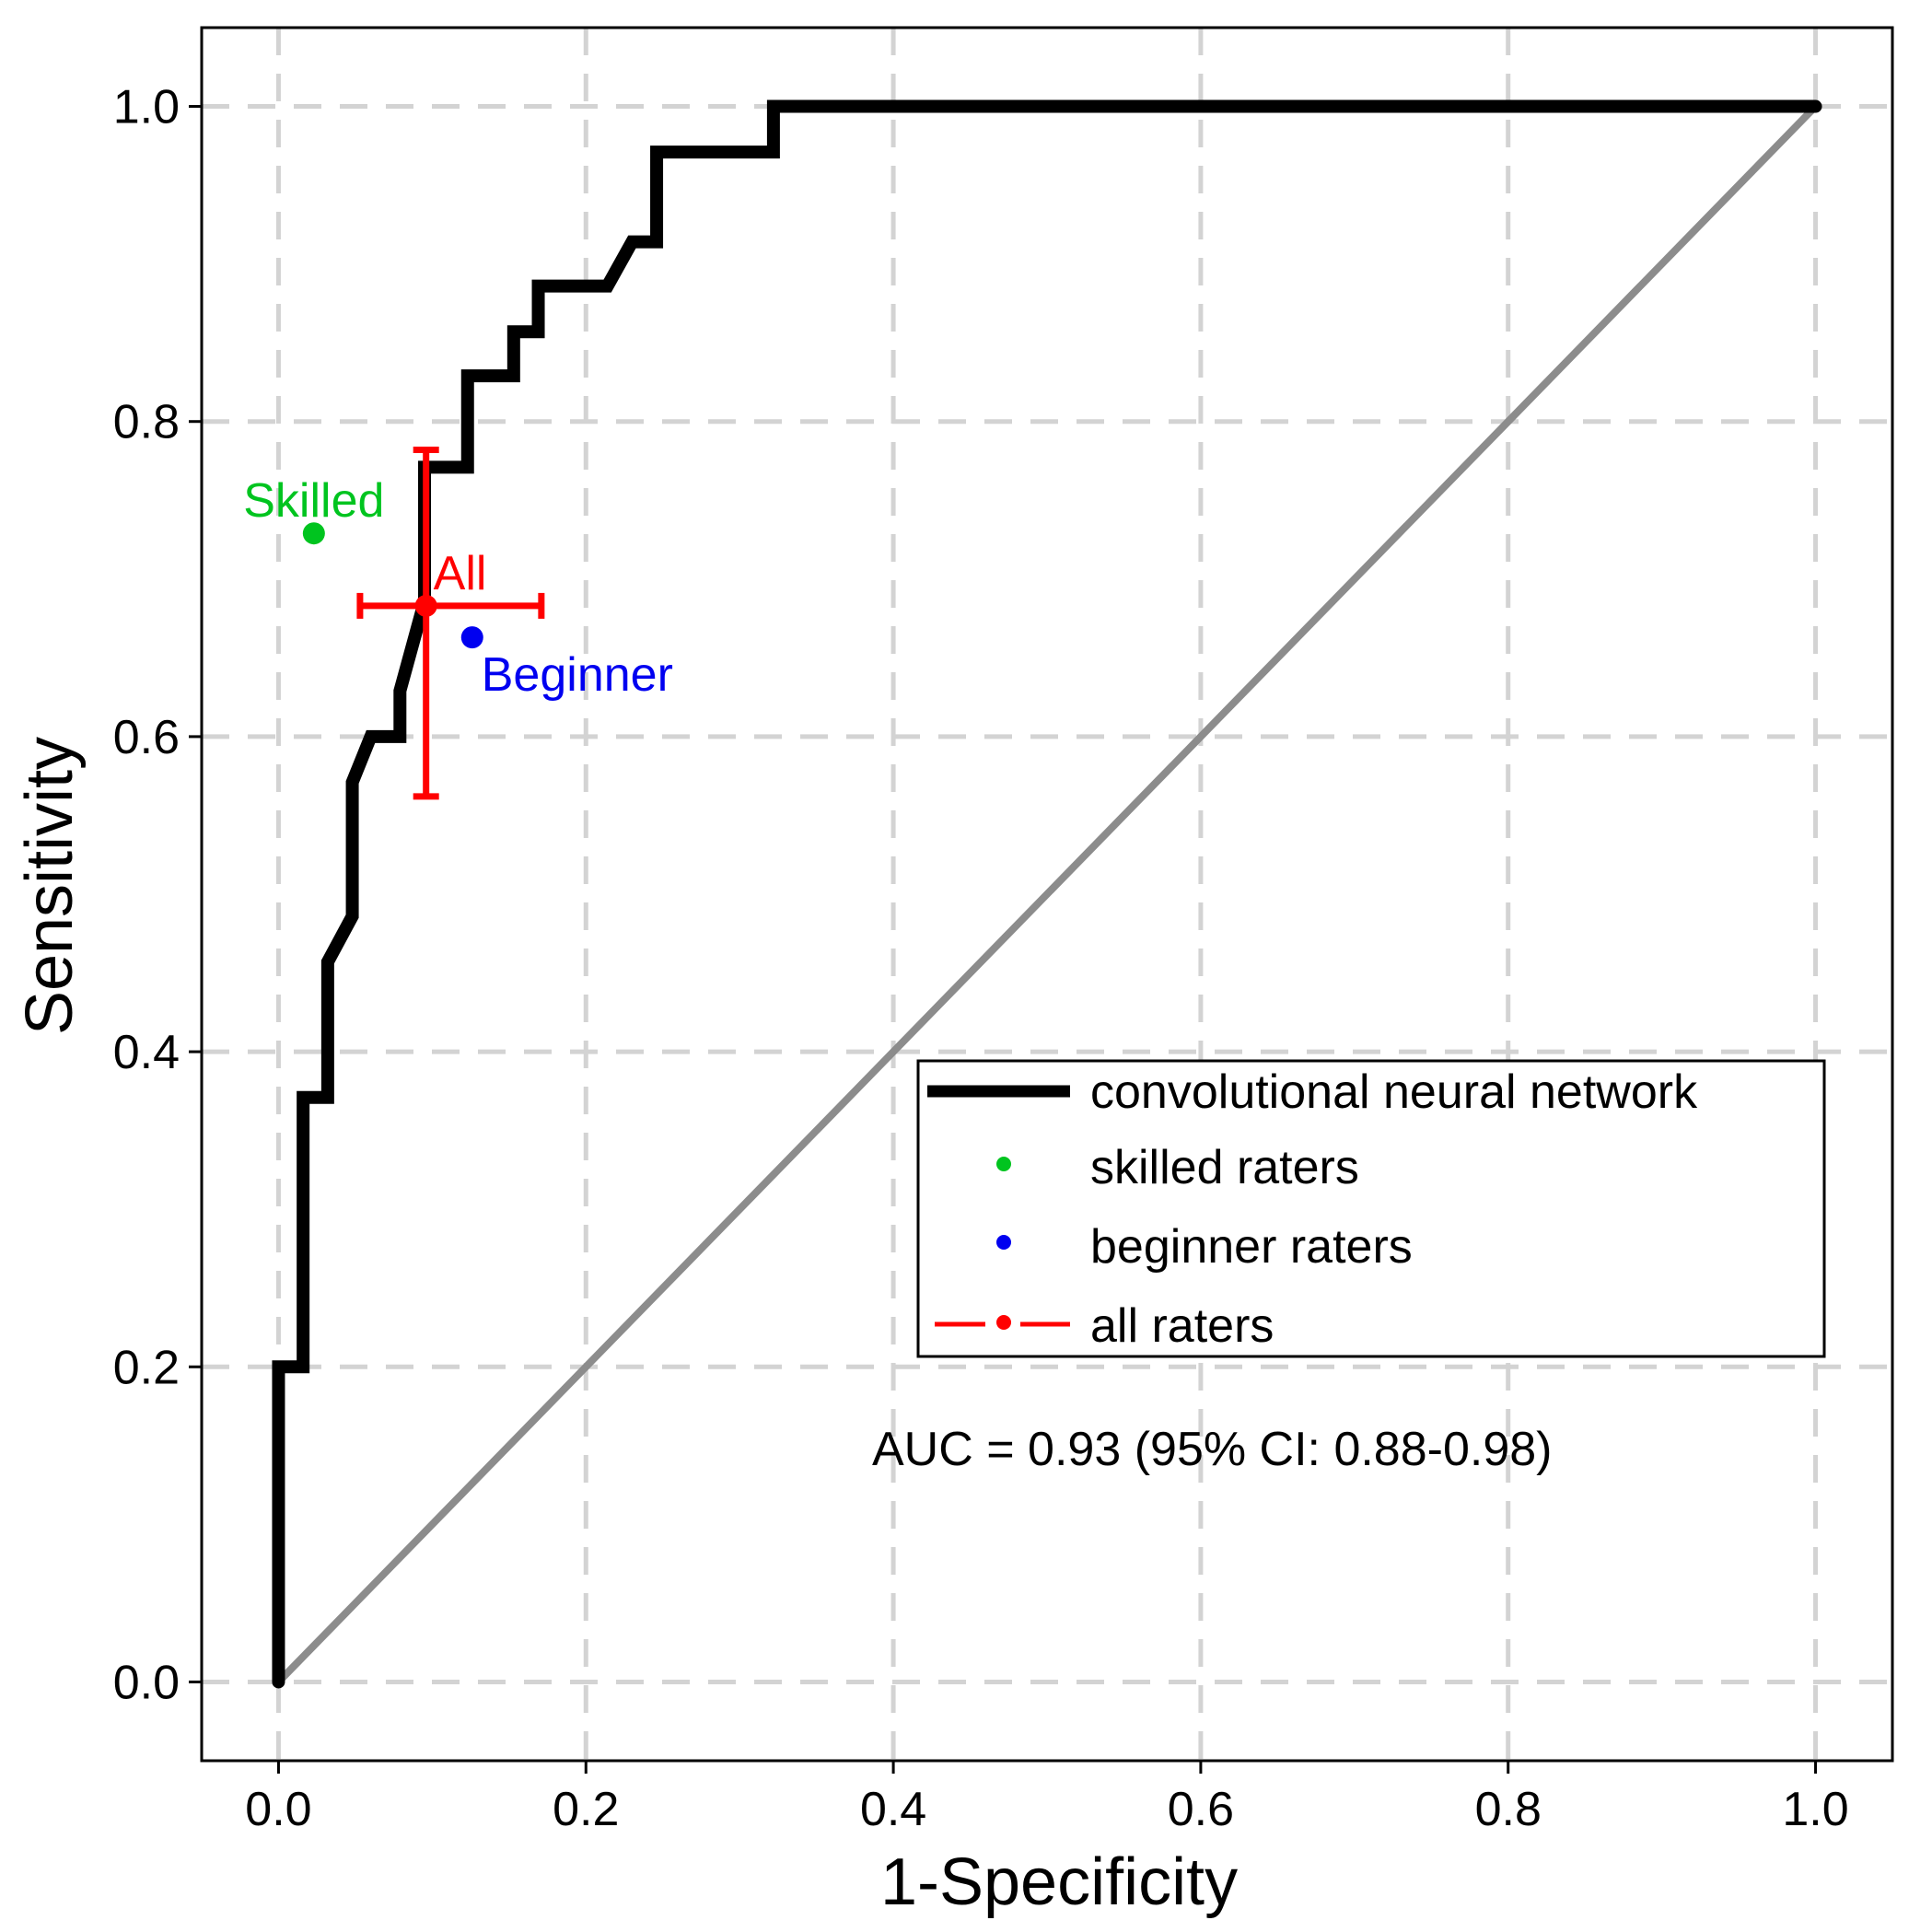 The image size is (1932, 1932). What do you see at coordinates (586, 1809) in the screenshot?
I see `x-tick-label: 0.2` at bounding box center [586, 1809].